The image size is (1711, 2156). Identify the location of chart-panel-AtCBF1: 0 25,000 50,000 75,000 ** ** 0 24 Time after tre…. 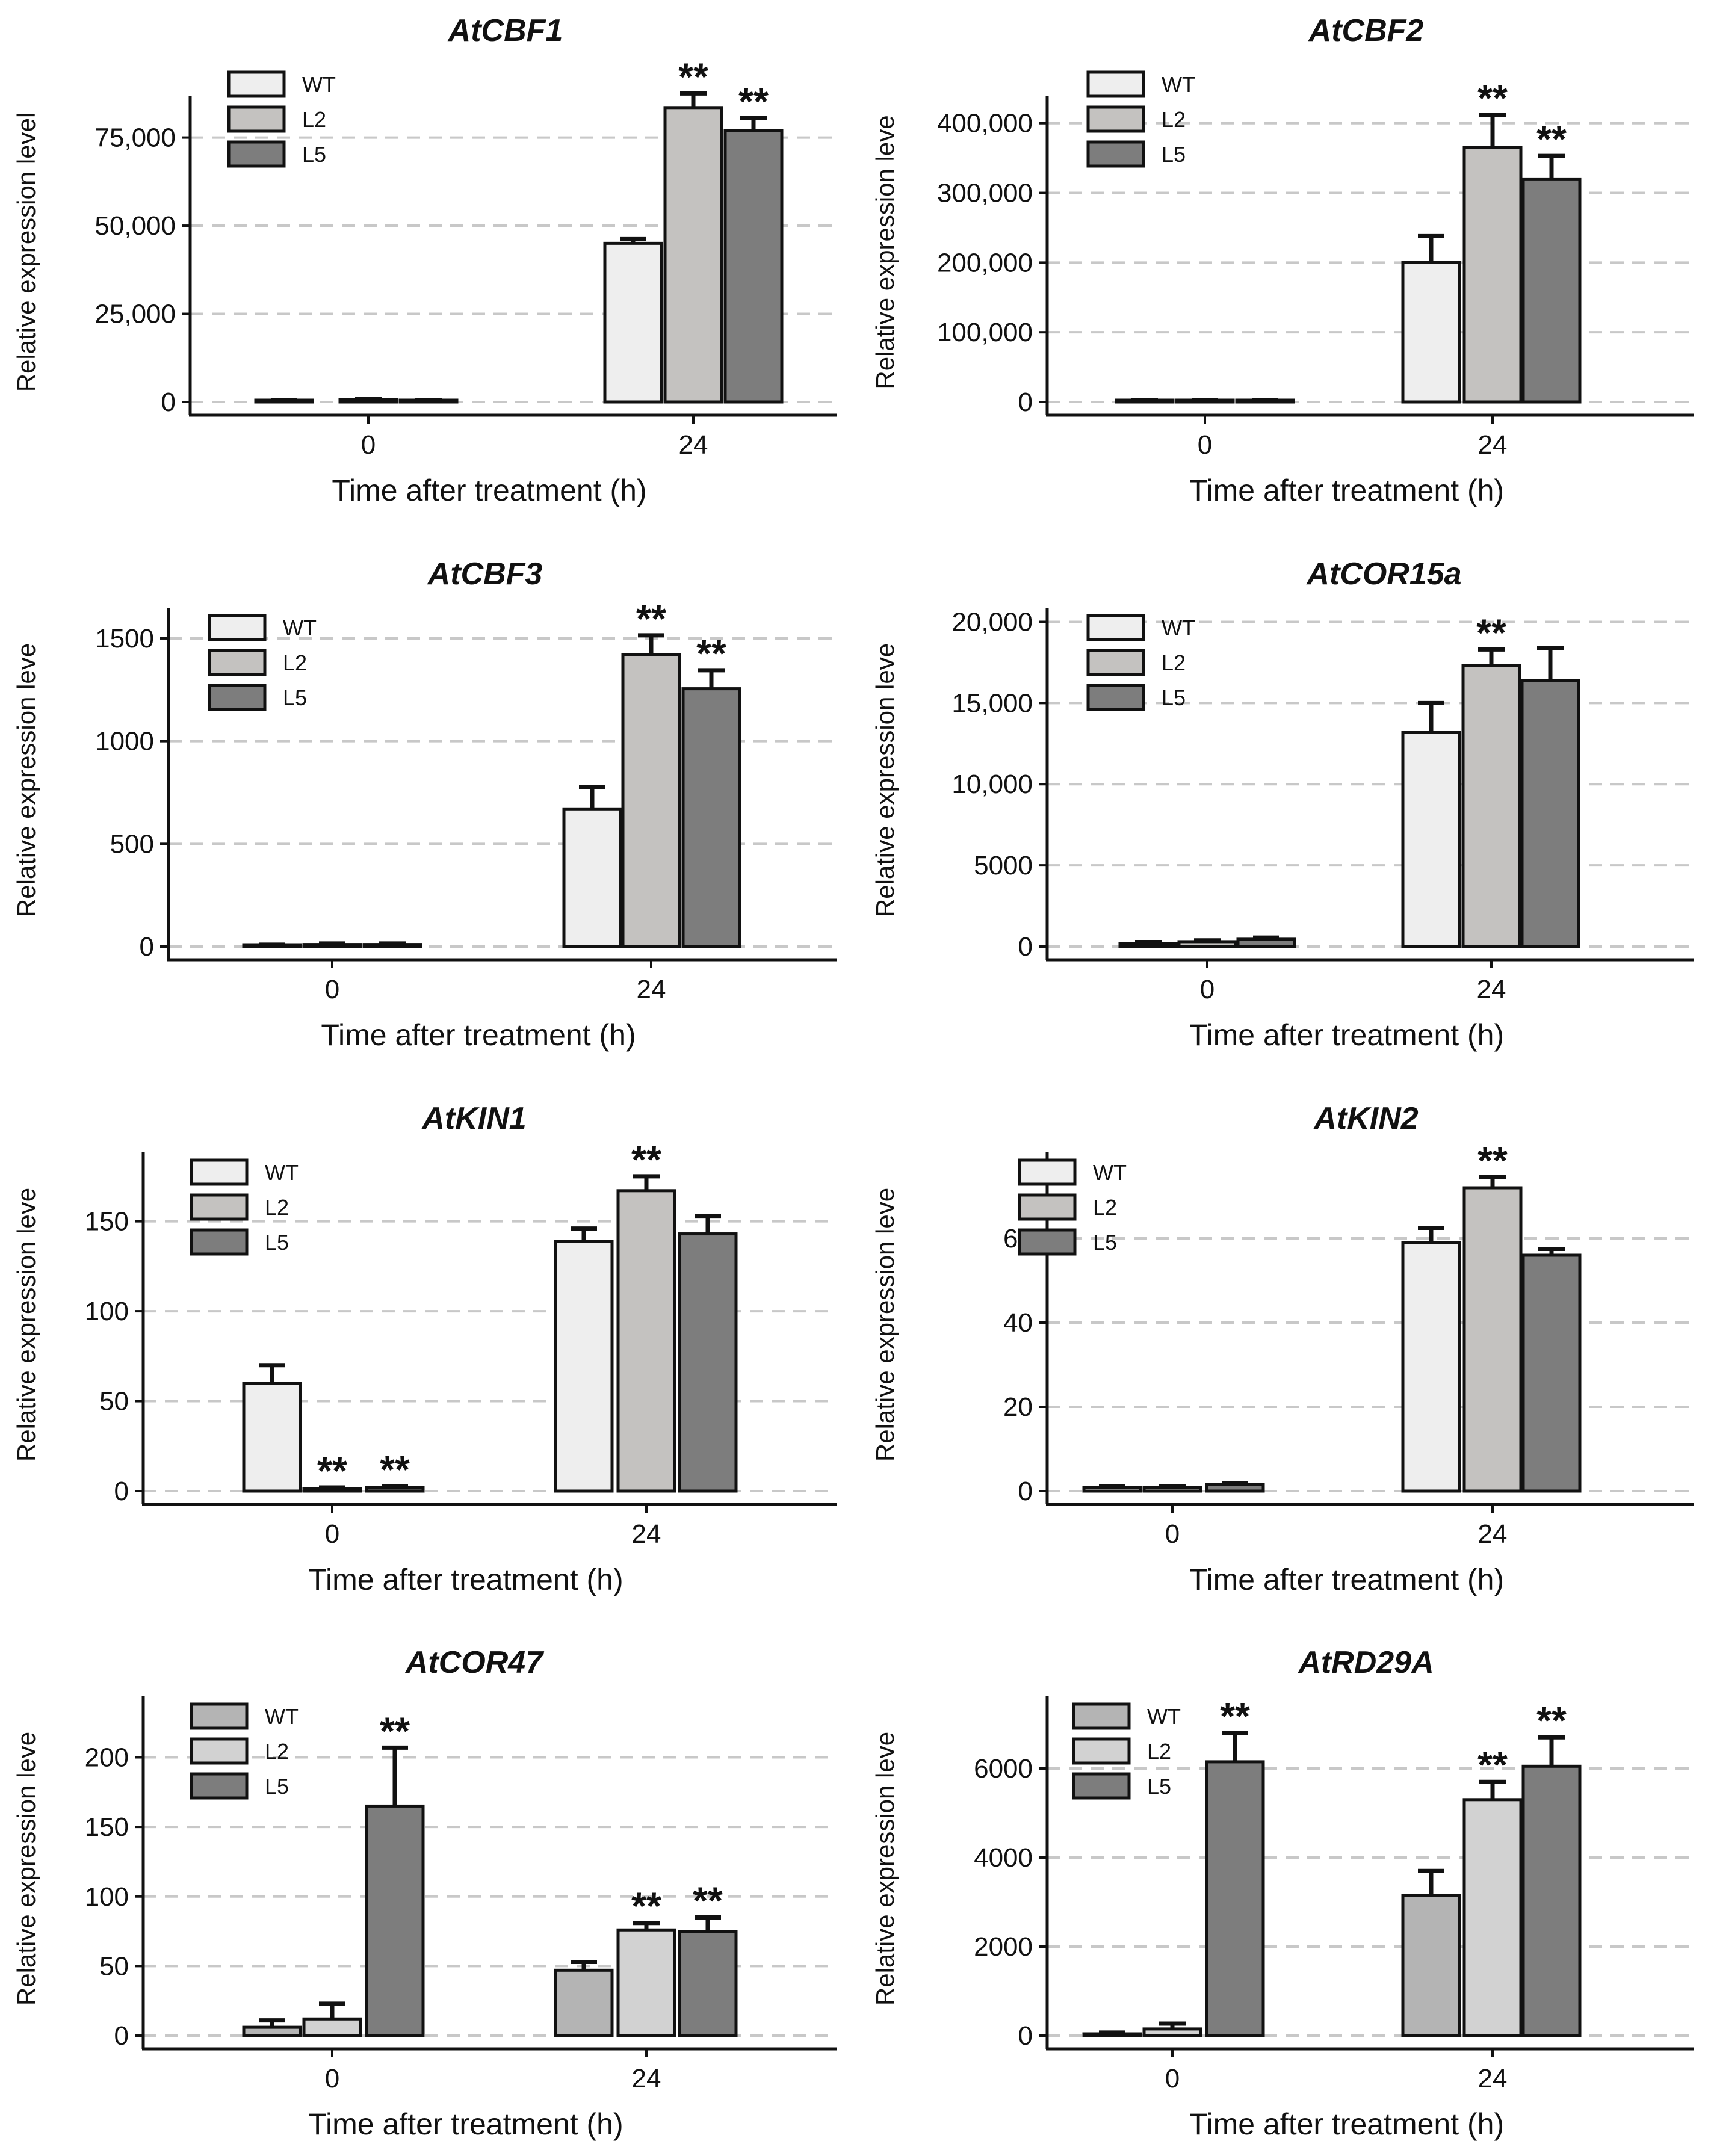
(424, 260).